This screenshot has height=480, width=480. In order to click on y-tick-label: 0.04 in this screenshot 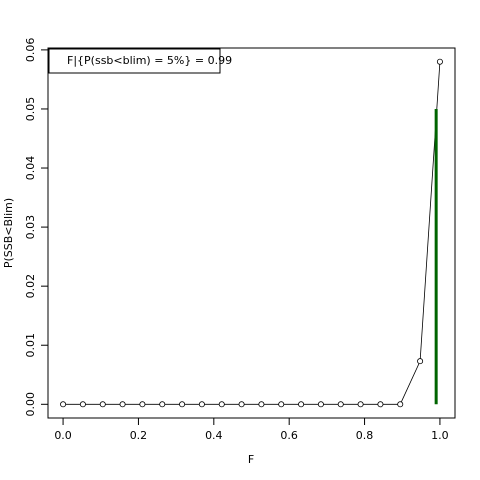, I will do `click(30, 168)`.